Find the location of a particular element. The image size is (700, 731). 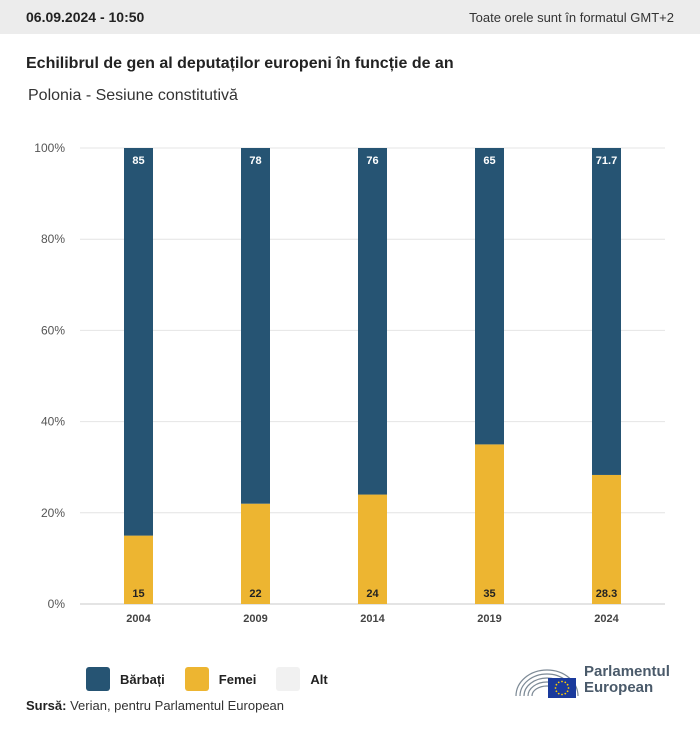

source-label: Sursă: is located at coordinates (46, 705).